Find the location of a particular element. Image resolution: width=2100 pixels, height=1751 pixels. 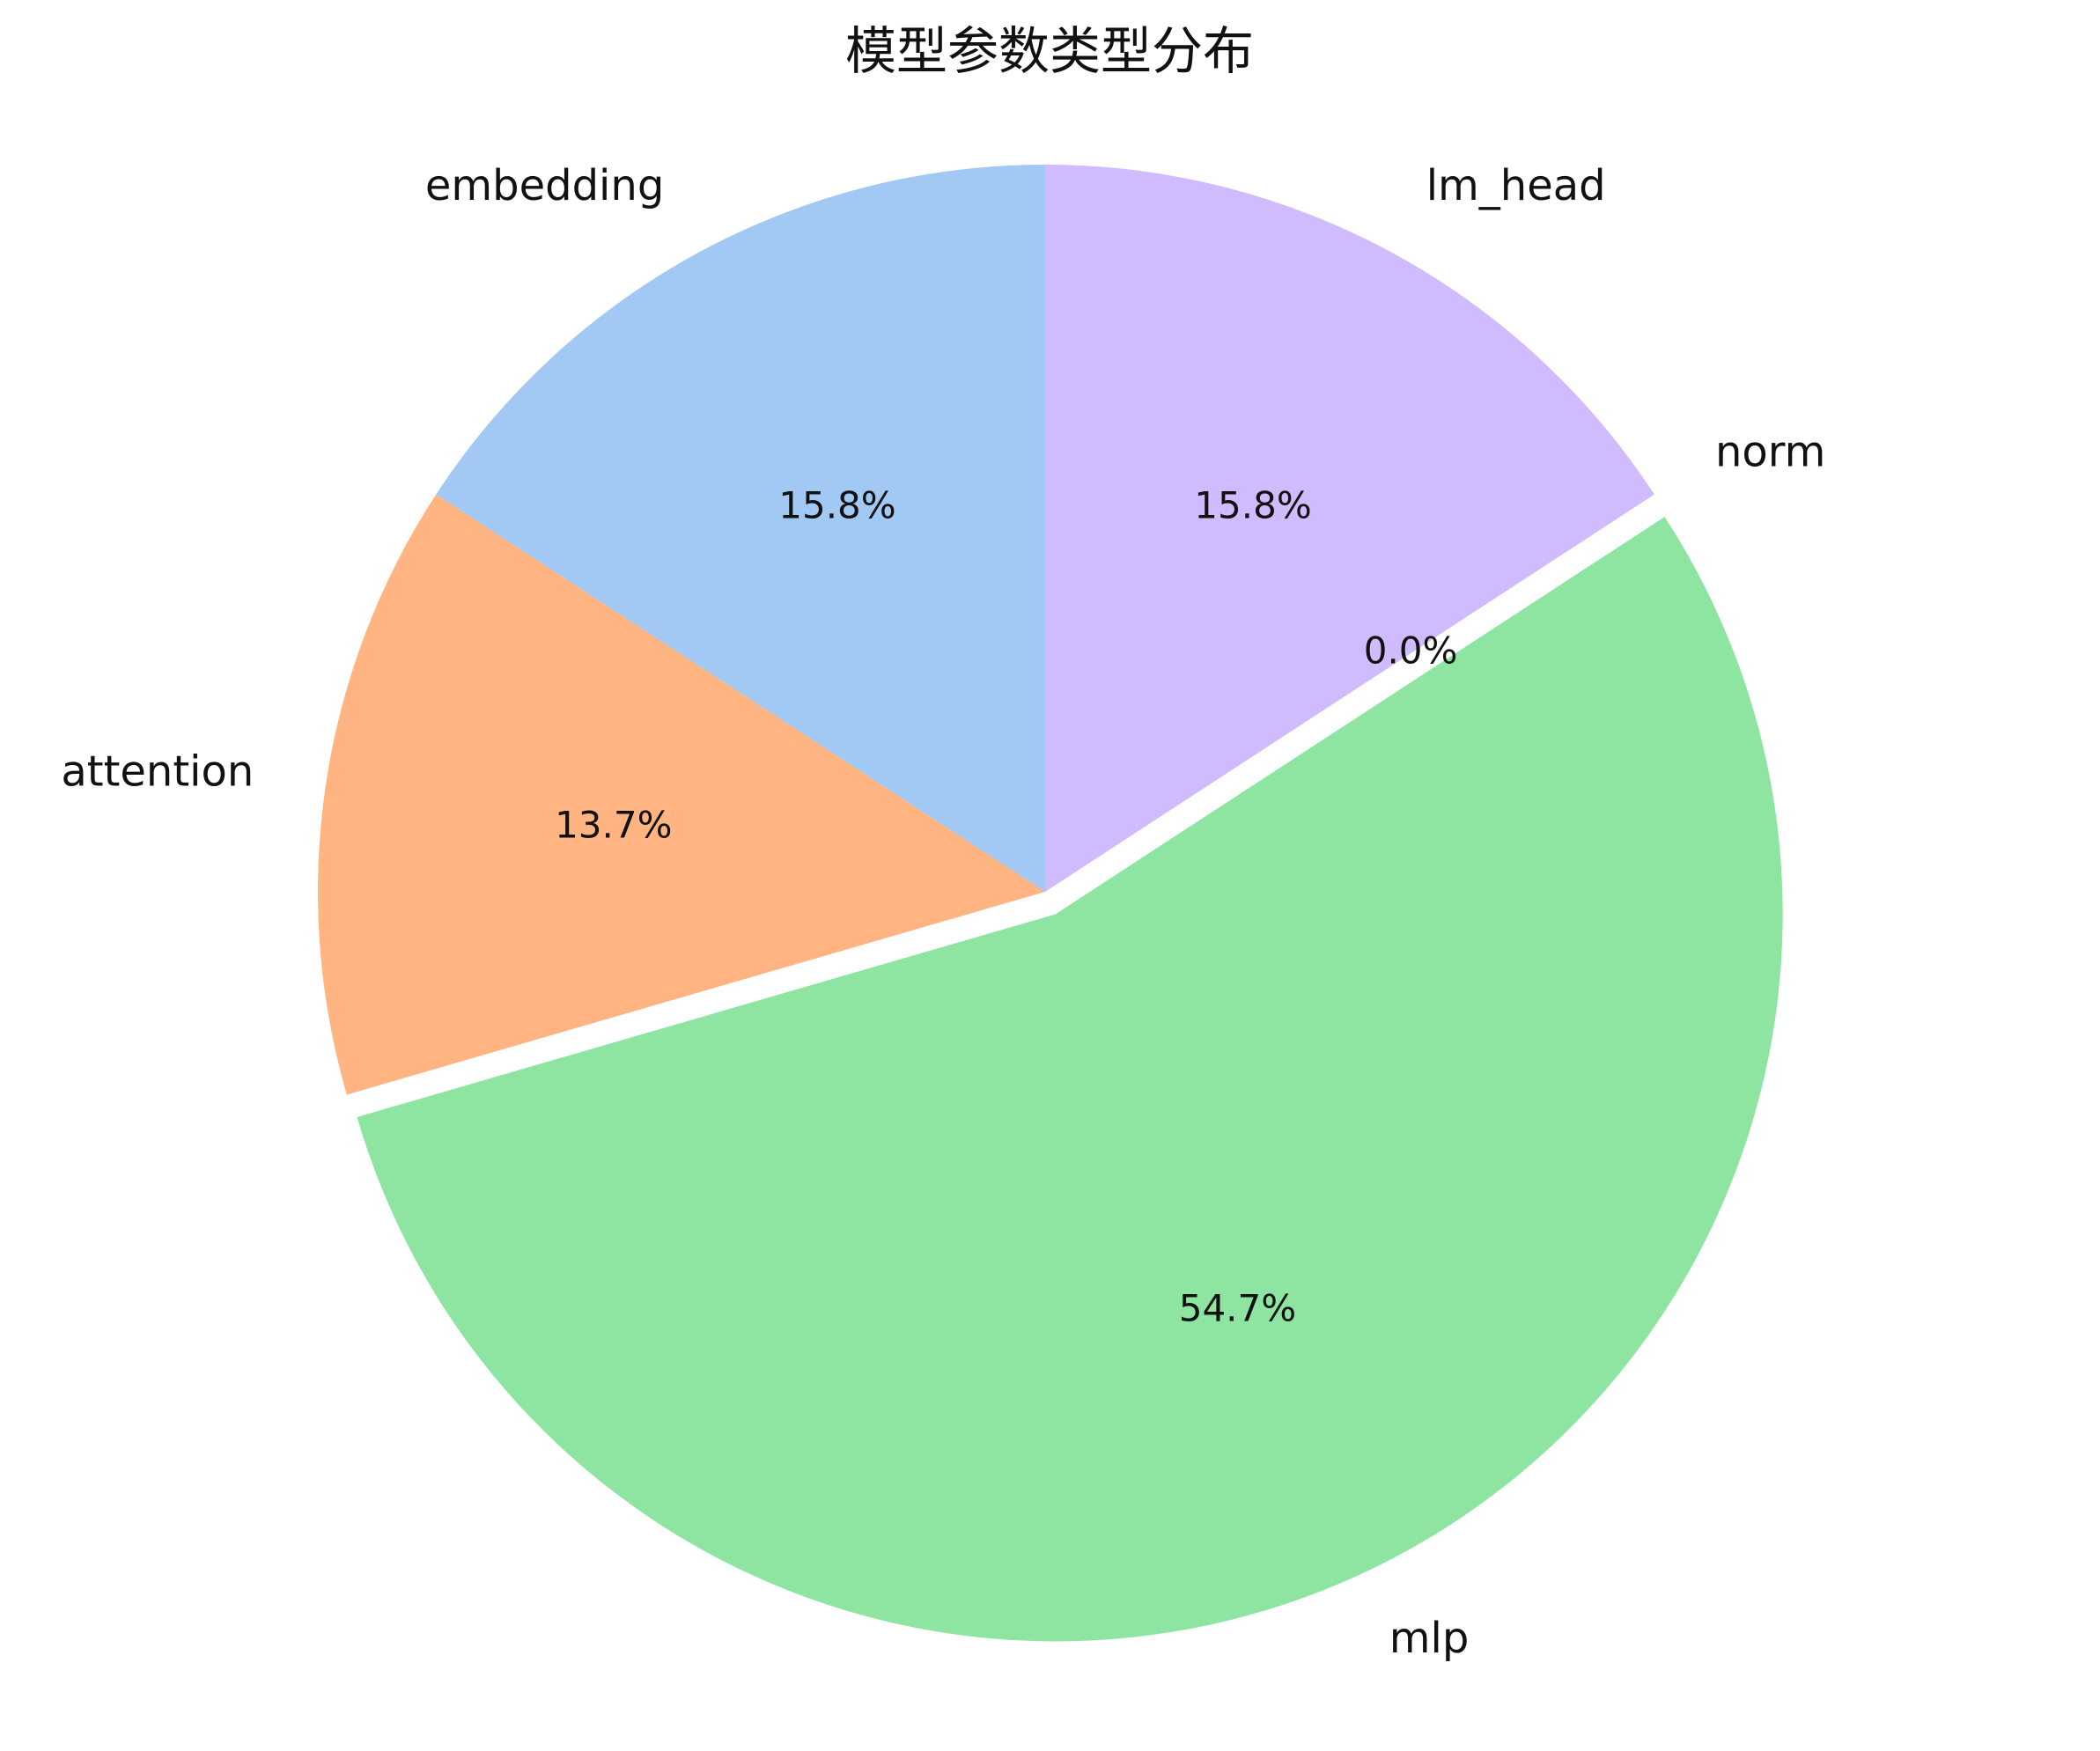

slice-percent-mlp: 54.7% is located at coordinates (1237, 1307).